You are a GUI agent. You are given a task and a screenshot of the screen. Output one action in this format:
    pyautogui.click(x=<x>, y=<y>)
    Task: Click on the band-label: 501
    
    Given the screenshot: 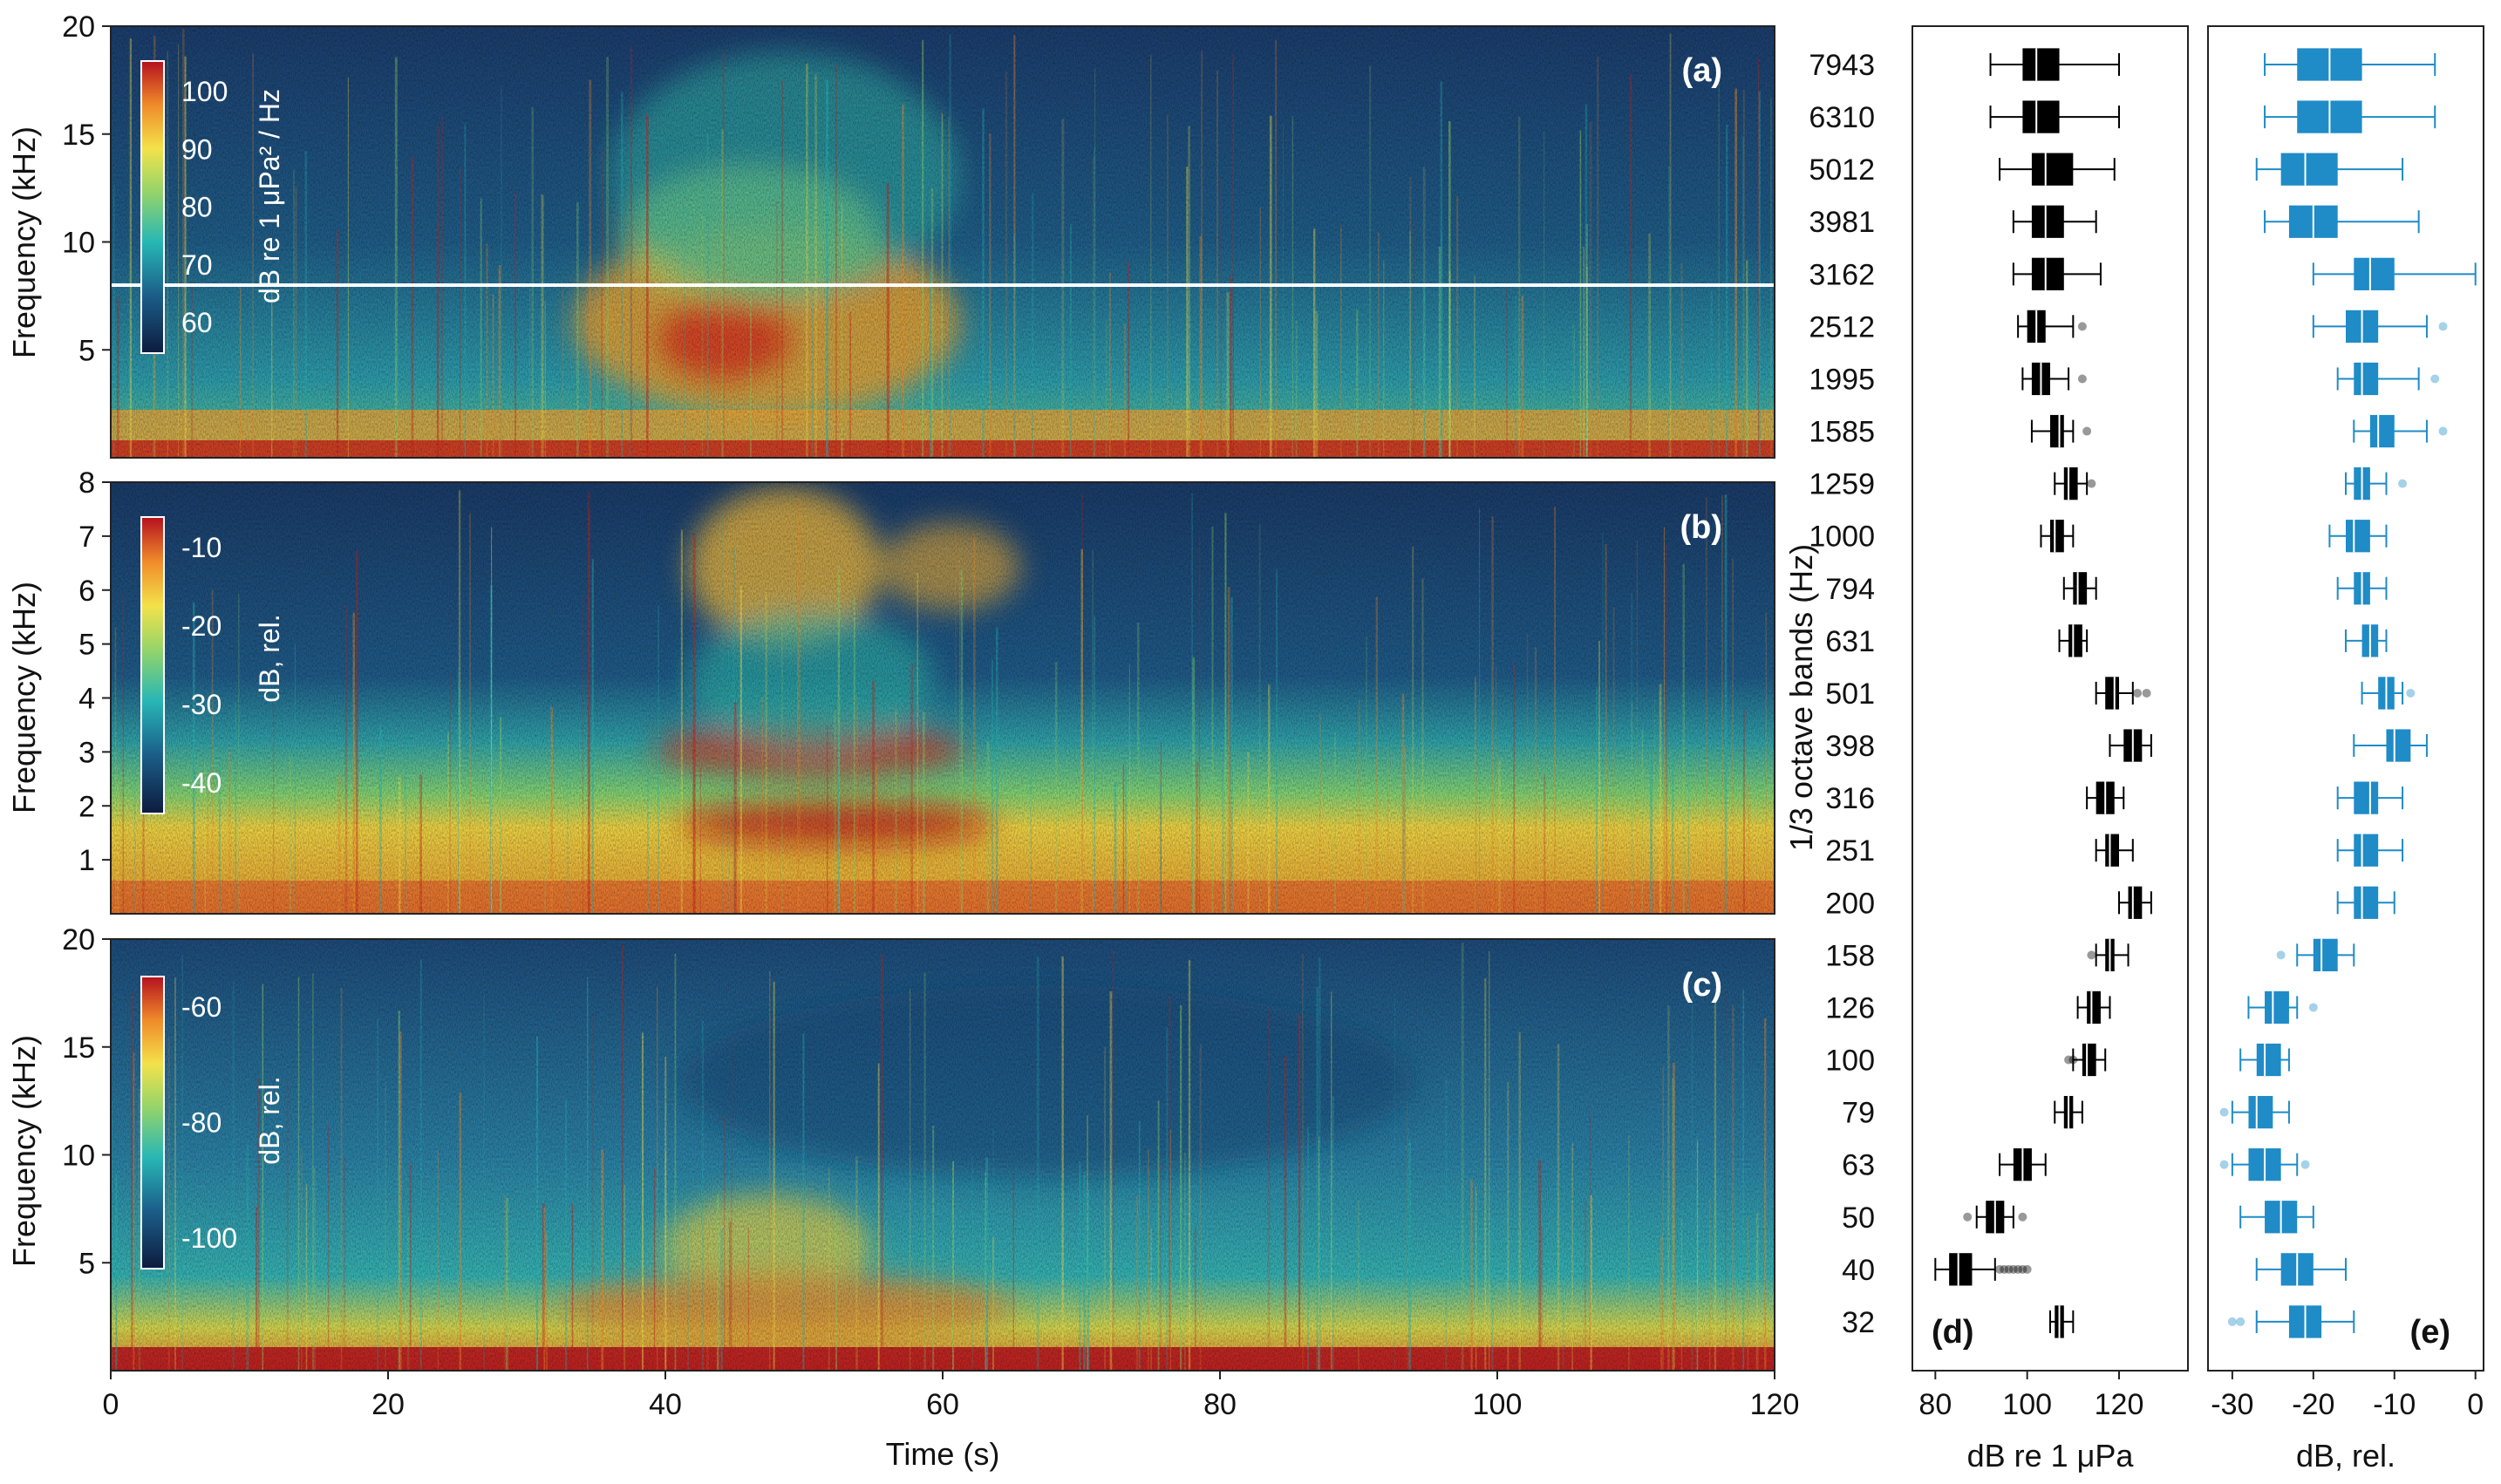 What is the action you would take?
    pyautogui.click(x=1850, y=694)
    